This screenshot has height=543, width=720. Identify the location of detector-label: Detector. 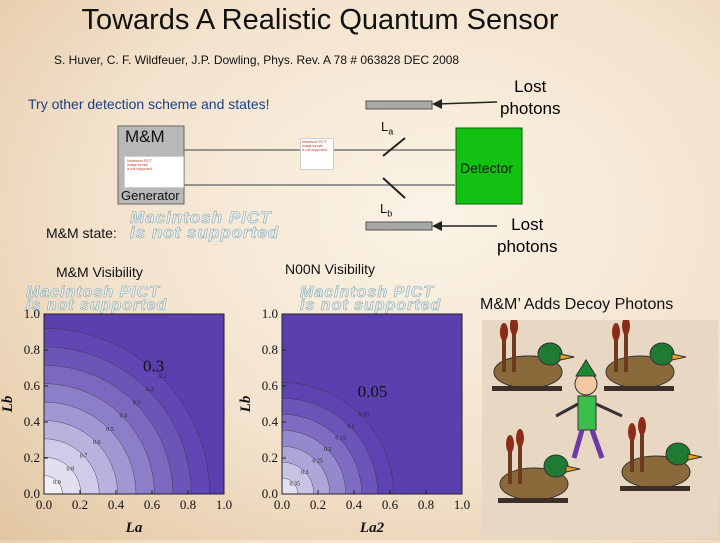
(486, 168).